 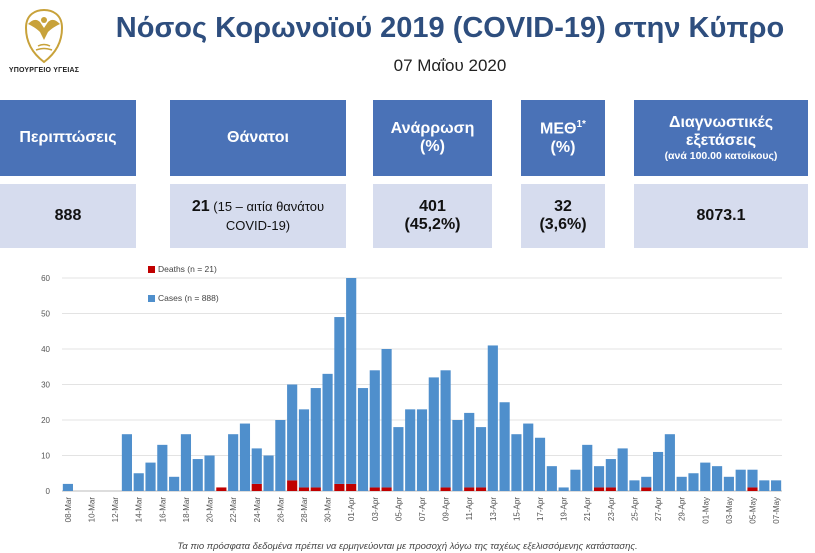 I want to click on y-tick-label: 50, so click(x=45, y=314).